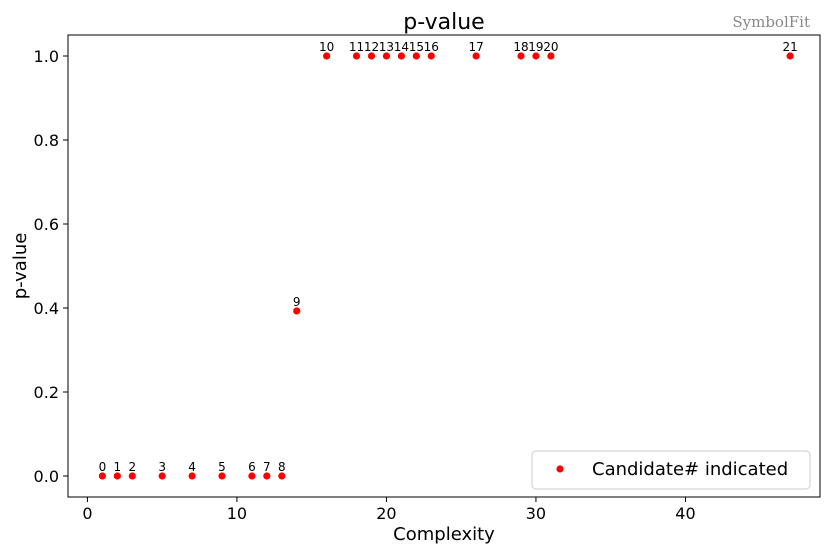 This screenshot has width=830, height=554. Describe the element at coordinates (443, 22) in the screenshot. I see `chart-title: p-value` at that location.